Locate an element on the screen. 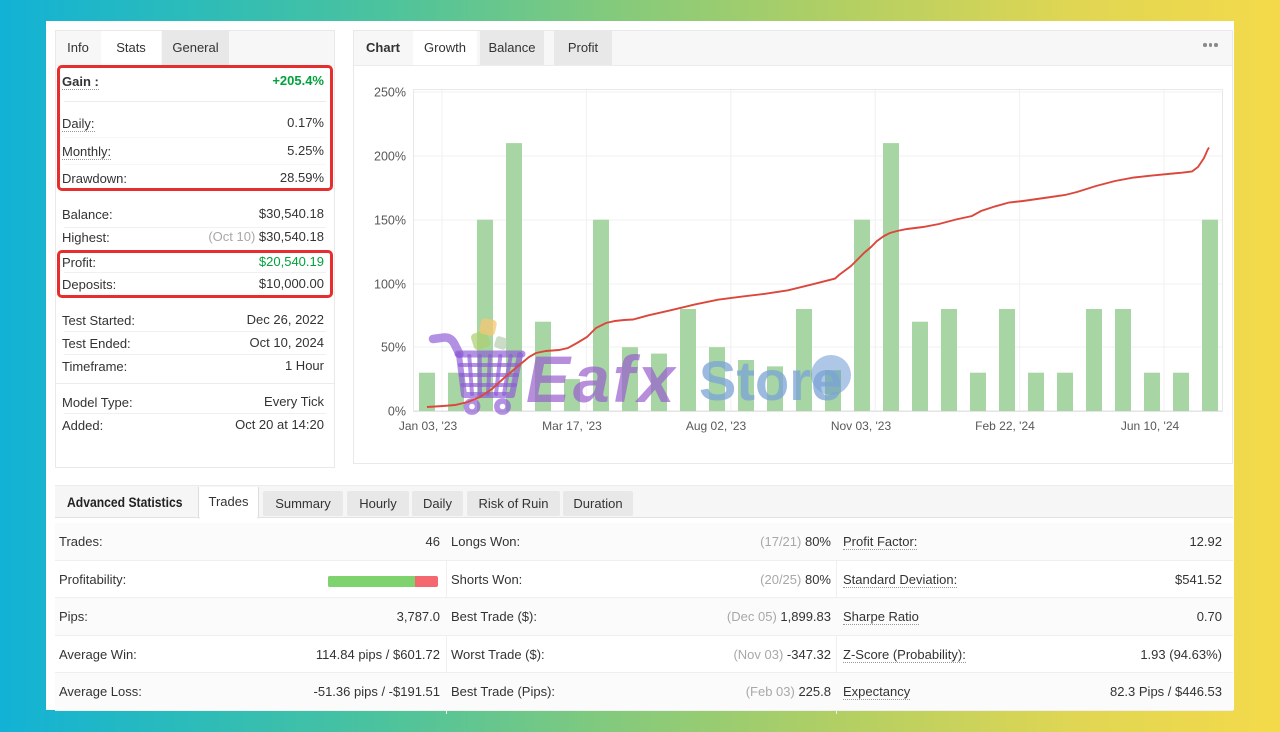  svg-text: Mar 17, '23 is located at coordinates (572, 426).